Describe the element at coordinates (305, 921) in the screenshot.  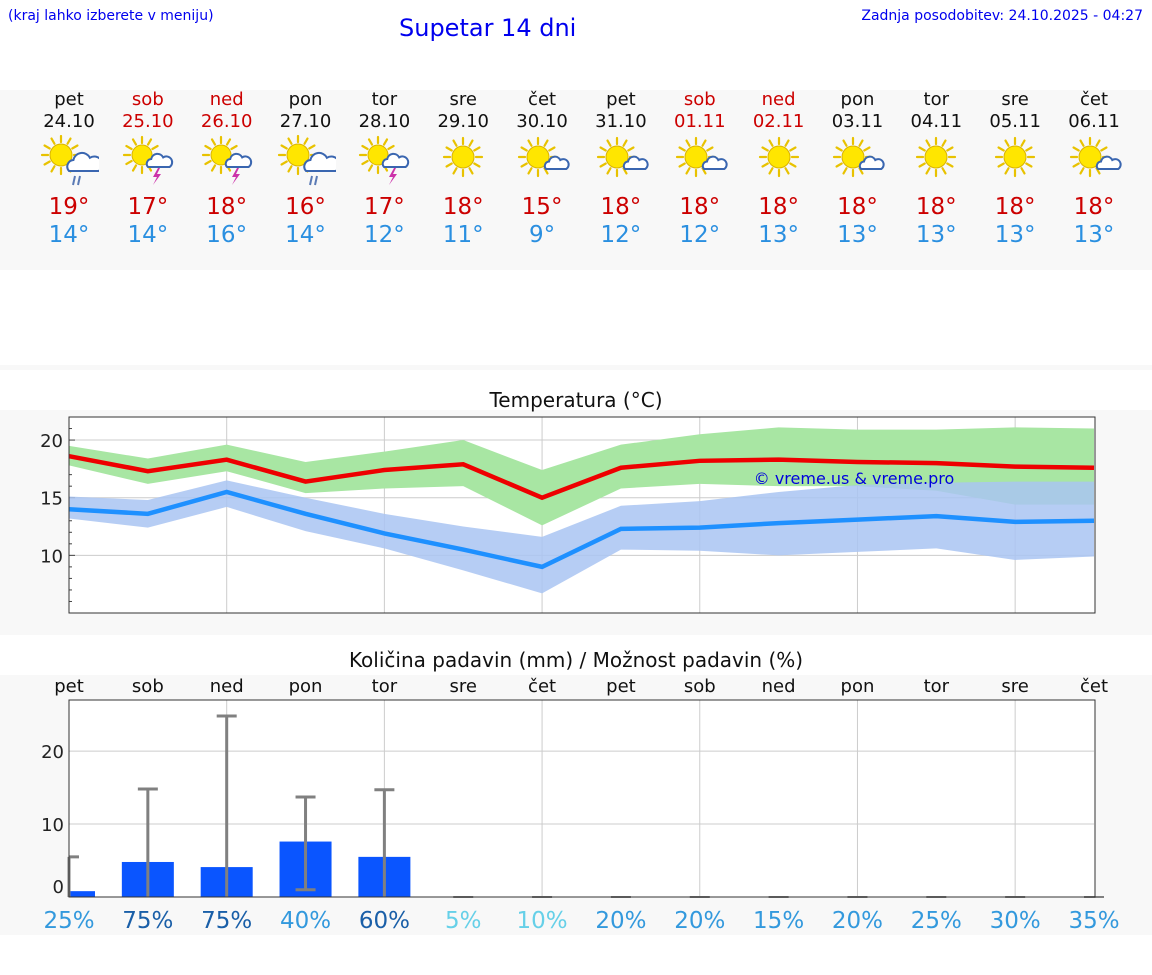
I see `precip-probability: 40%` at that location.